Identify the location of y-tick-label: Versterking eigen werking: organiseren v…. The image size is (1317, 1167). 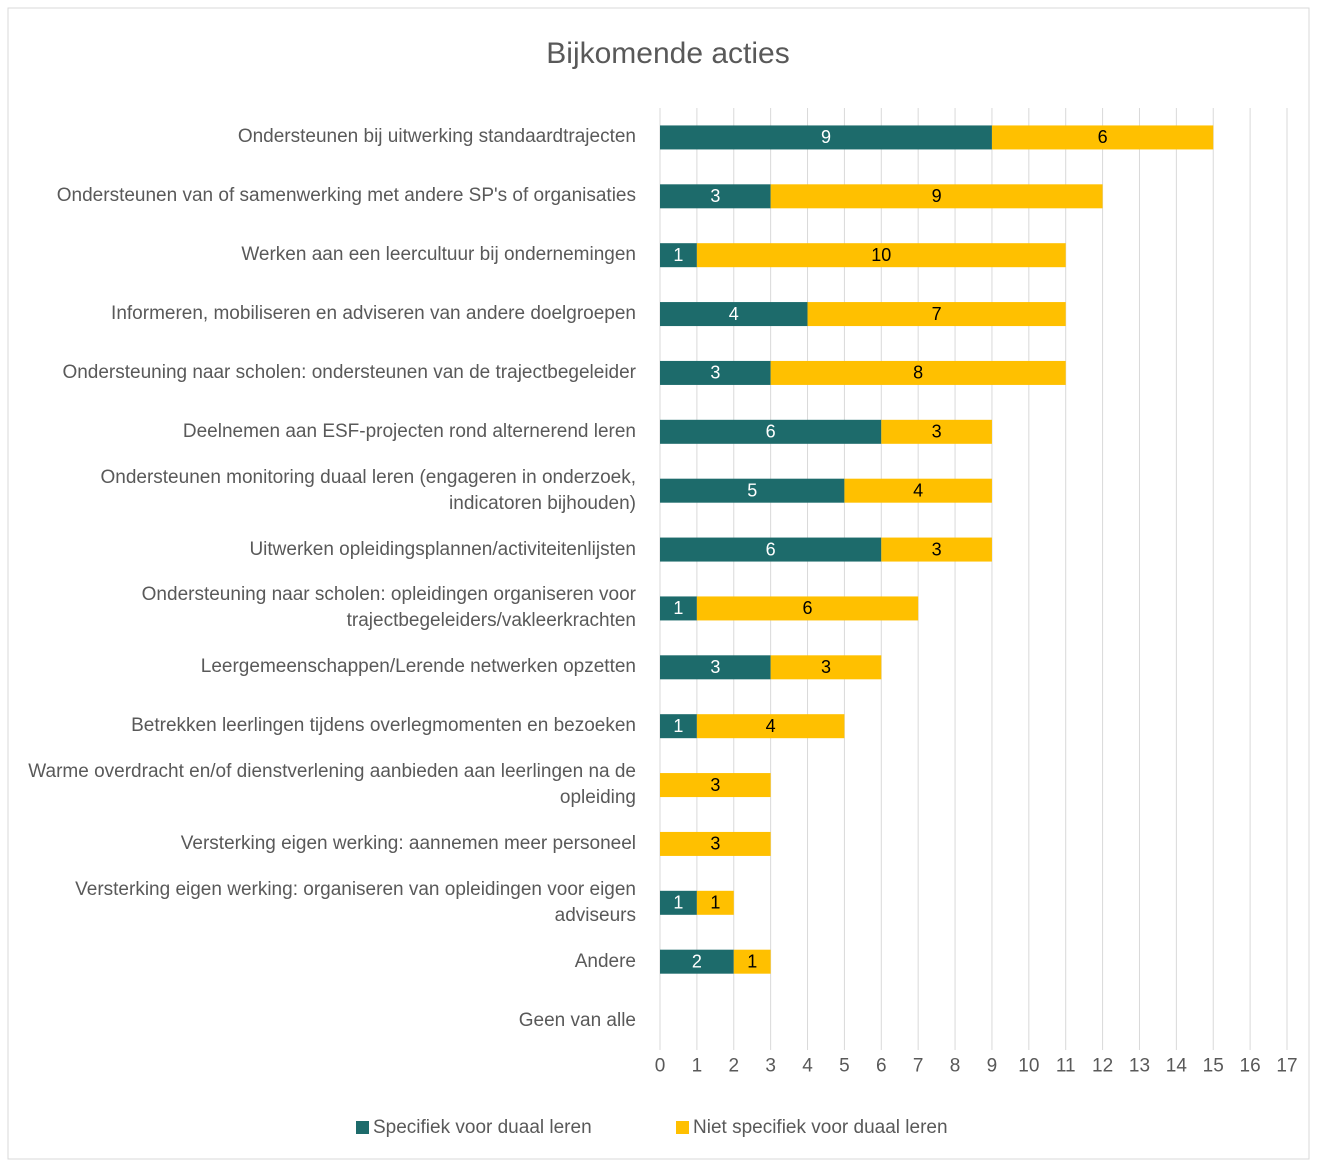
(355, 902).